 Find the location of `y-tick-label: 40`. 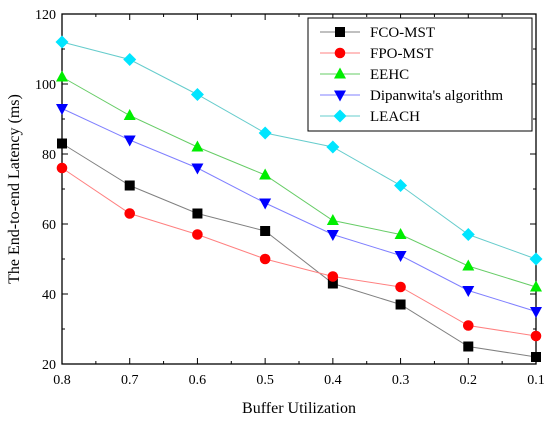

y-tick-label: 40 is located at coordinates (49, 295).